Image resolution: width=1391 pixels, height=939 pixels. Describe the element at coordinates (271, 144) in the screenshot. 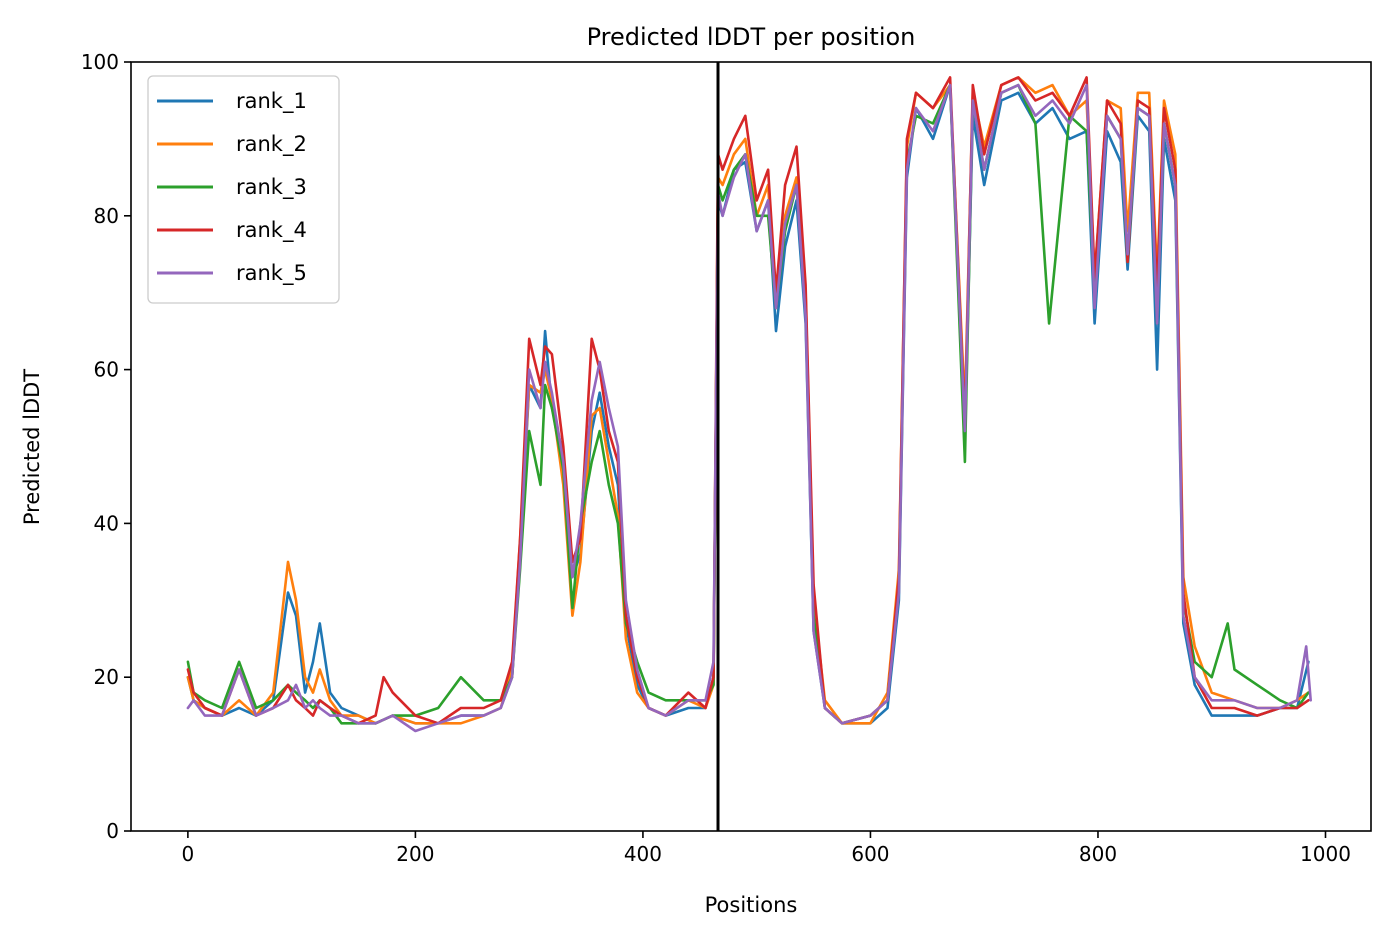

I see `legend-label: rank_2` at that location.